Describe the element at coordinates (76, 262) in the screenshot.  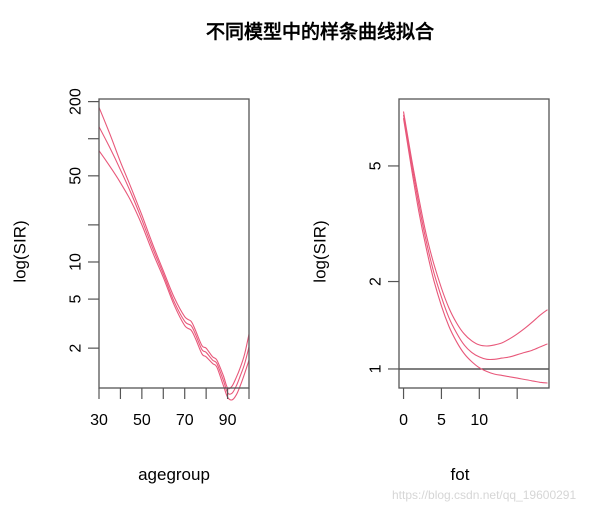
I see `y-tick-label: 10` at that location.